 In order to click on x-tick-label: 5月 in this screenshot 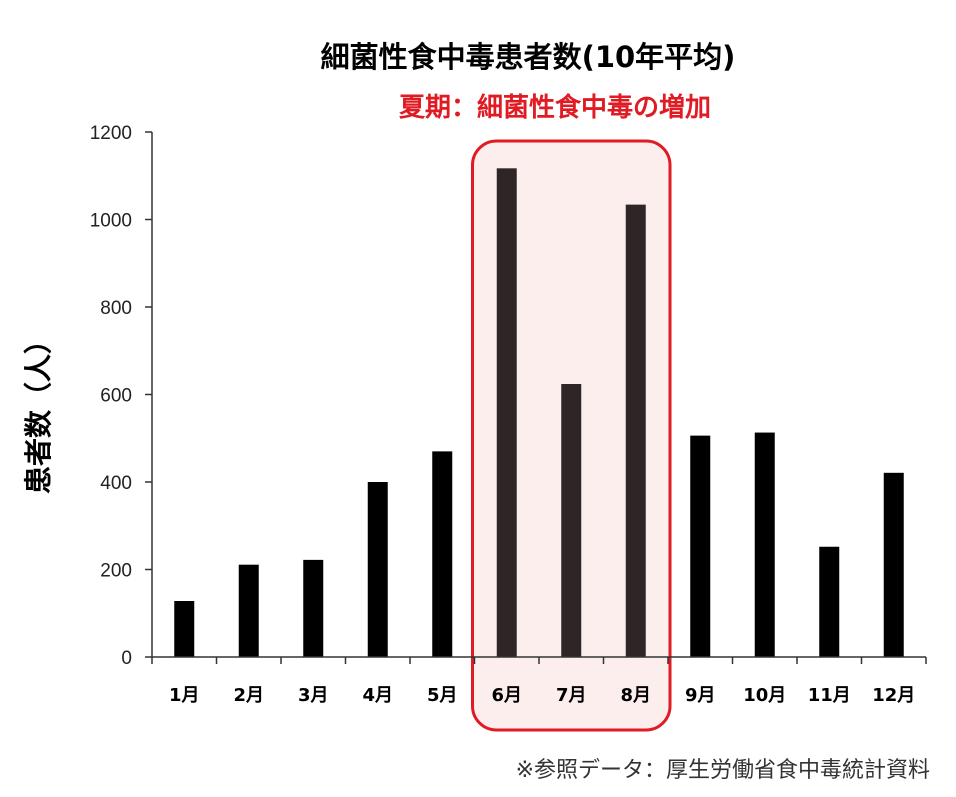, I will do `click(442, 695)`.